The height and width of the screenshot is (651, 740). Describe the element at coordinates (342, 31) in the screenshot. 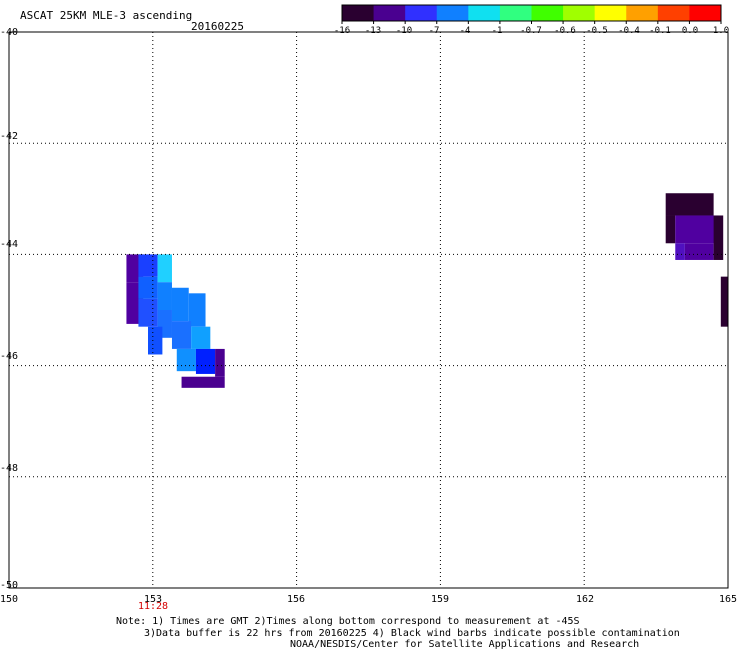

I see `colorbar-label: -16` at that location.